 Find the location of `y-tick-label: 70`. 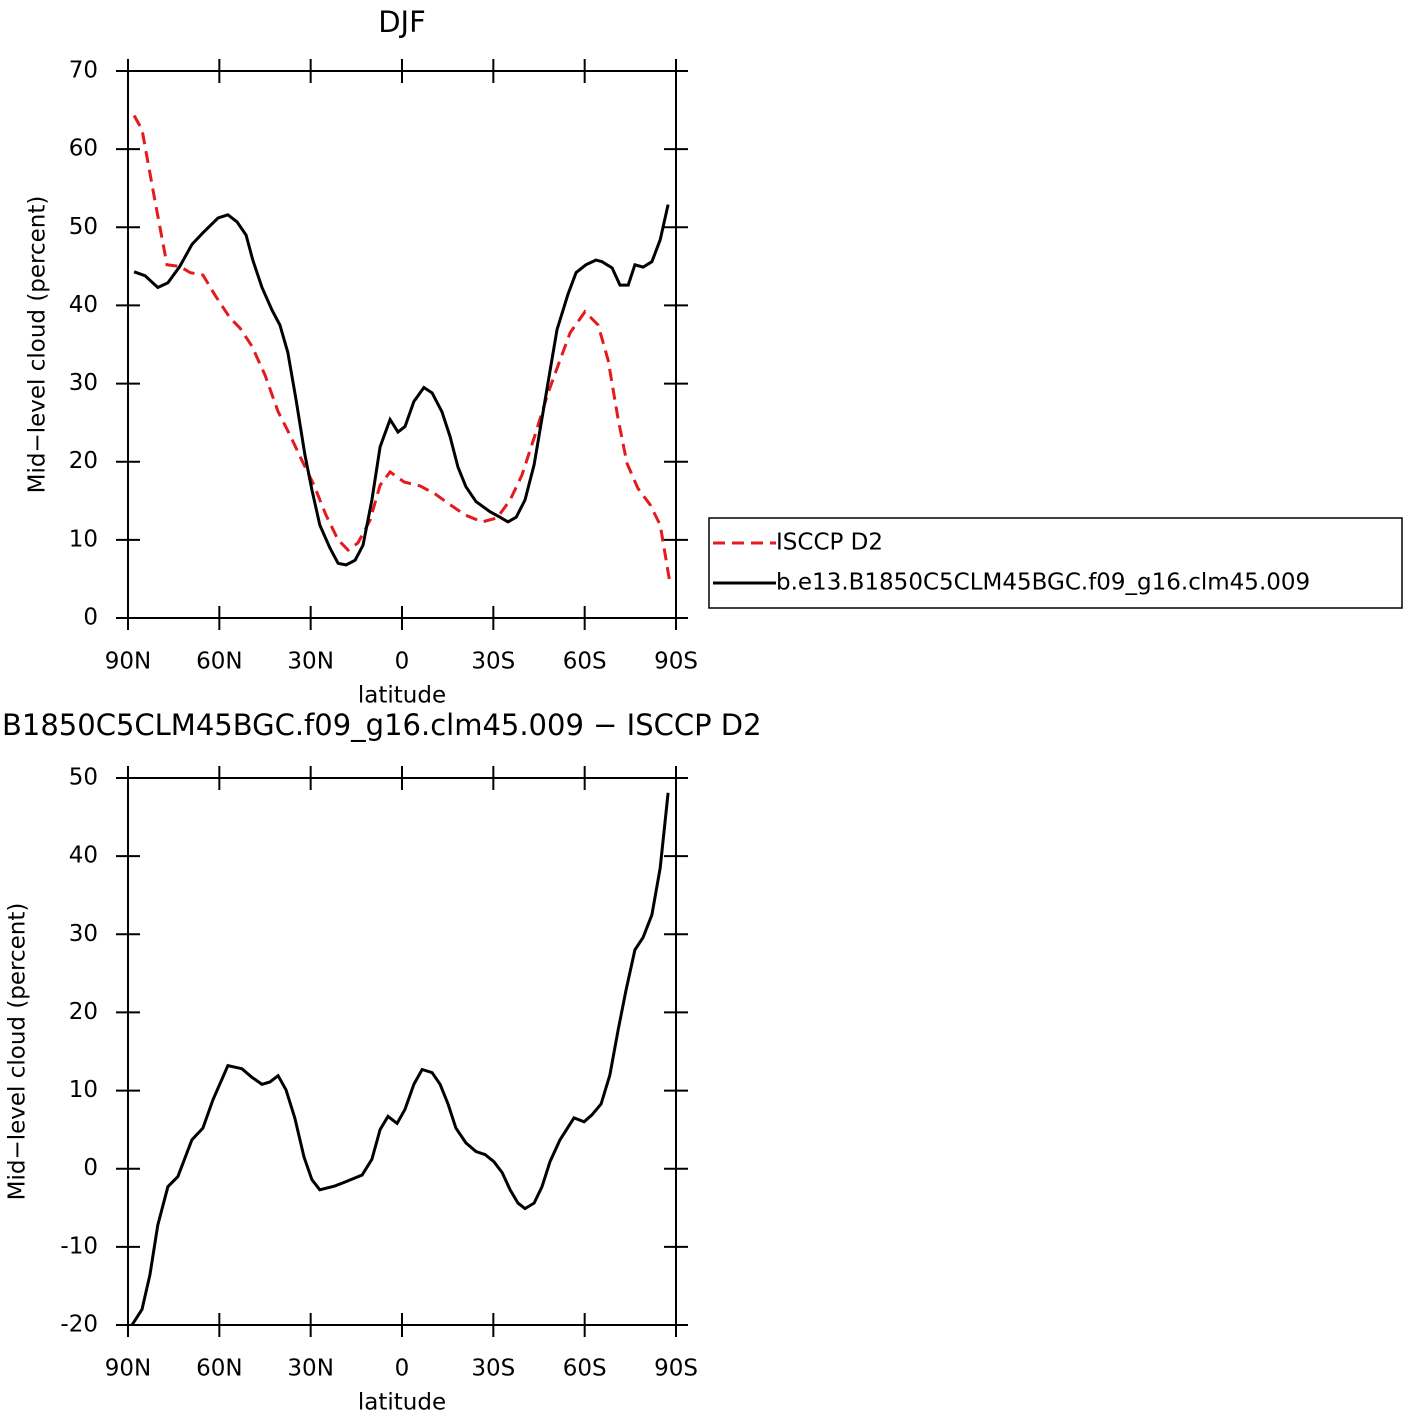

y-tick-label: 70 is located at coordinates (83, 71).